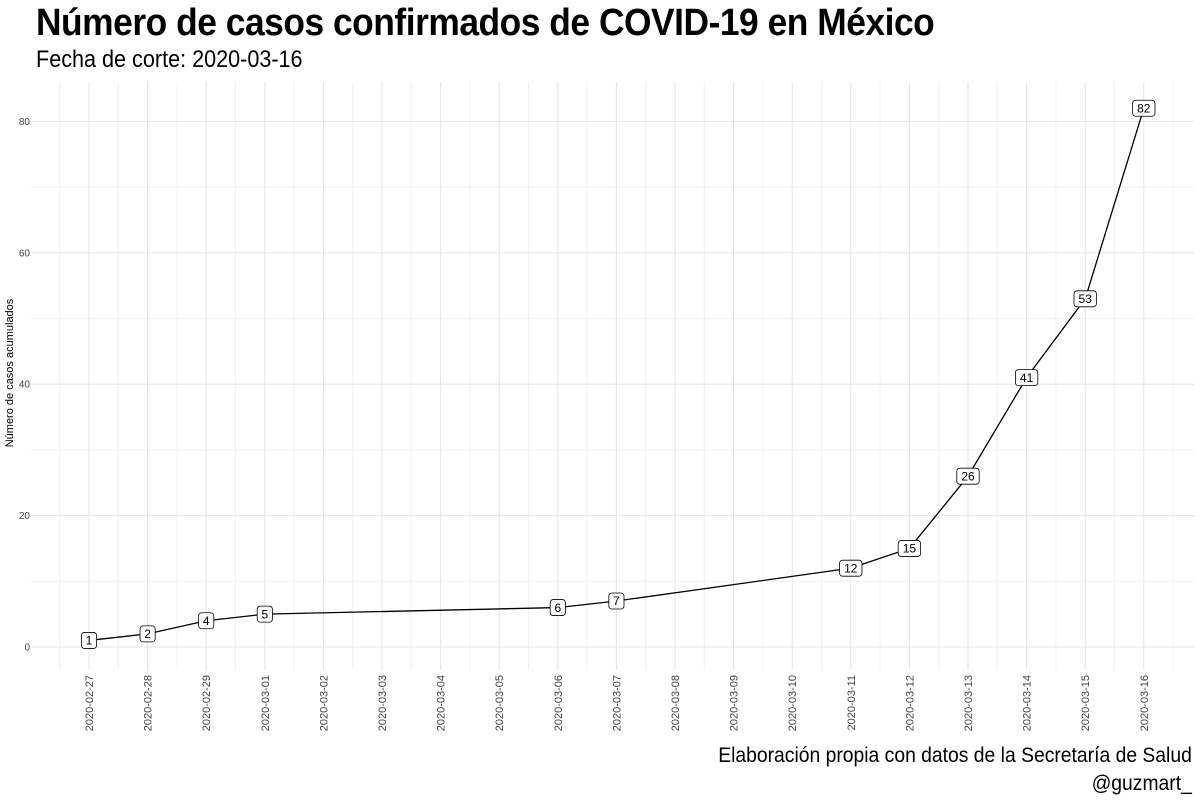 The height and width of the screenshot is (800, 1200). Describe the element at coordinates (793, 703) in the screenshot. I see `x-tick-label: 2020-03-10` at that location.